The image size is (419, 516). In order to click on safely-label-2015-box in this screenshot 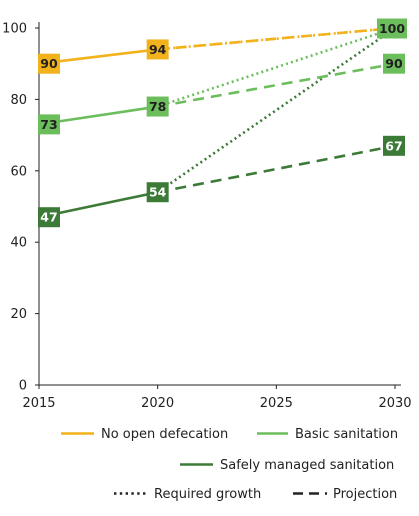, I will do `click(49, 217)`.